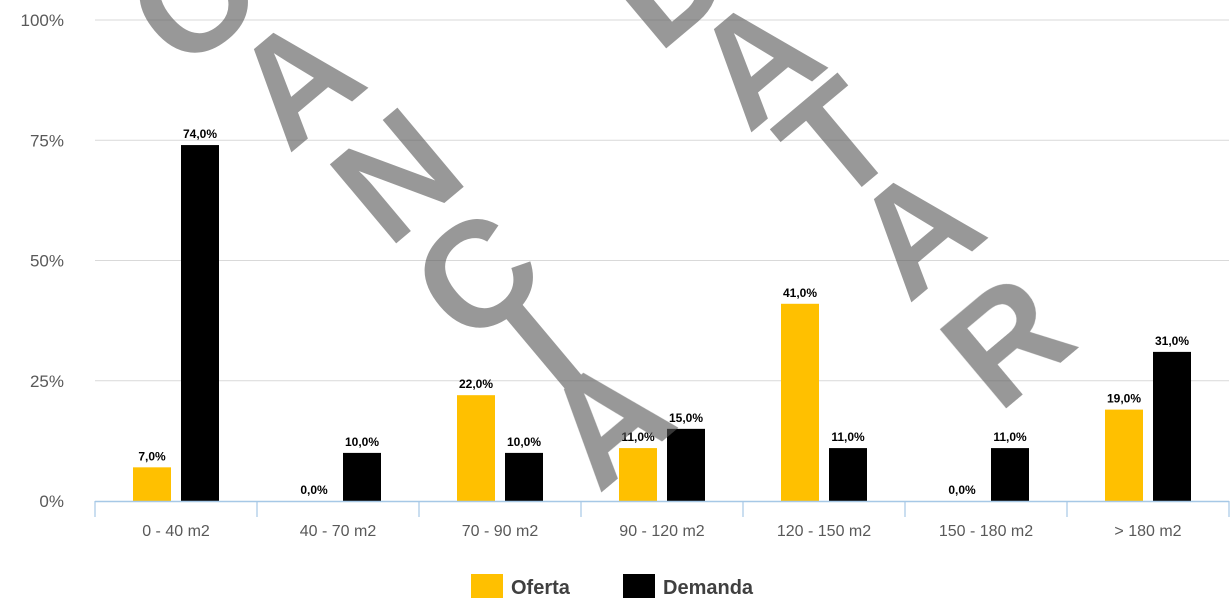 Image resolution: width=1231 pixels, height=598 pixels. Describe the element at coordinates (686, 418) in the screenshot. I see `data-label: 15,0%` at that location.